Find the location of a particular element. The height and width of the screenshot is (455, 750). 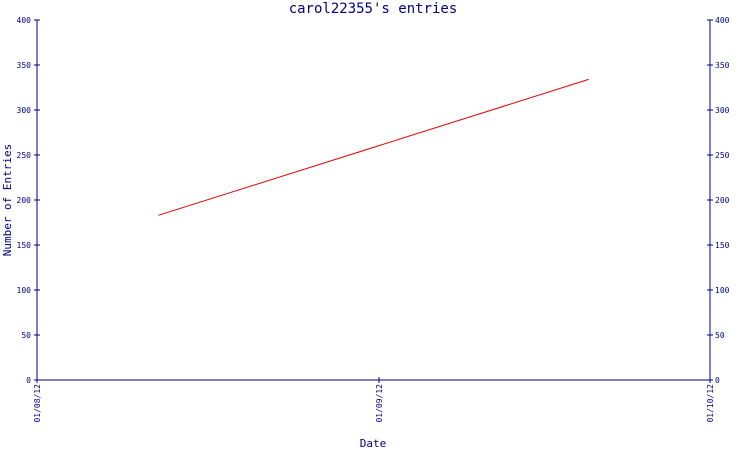

y-tick-label-right: 100 is located at coordinates (722, 290).